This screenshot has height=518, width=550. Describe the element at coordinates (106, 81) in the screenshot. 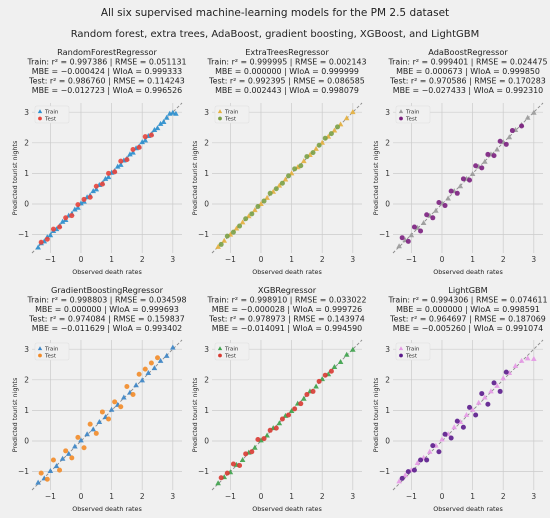

I see `panel-stat-line: Test: r² = 0.986760 | RMSE = 0.114243` at that location.